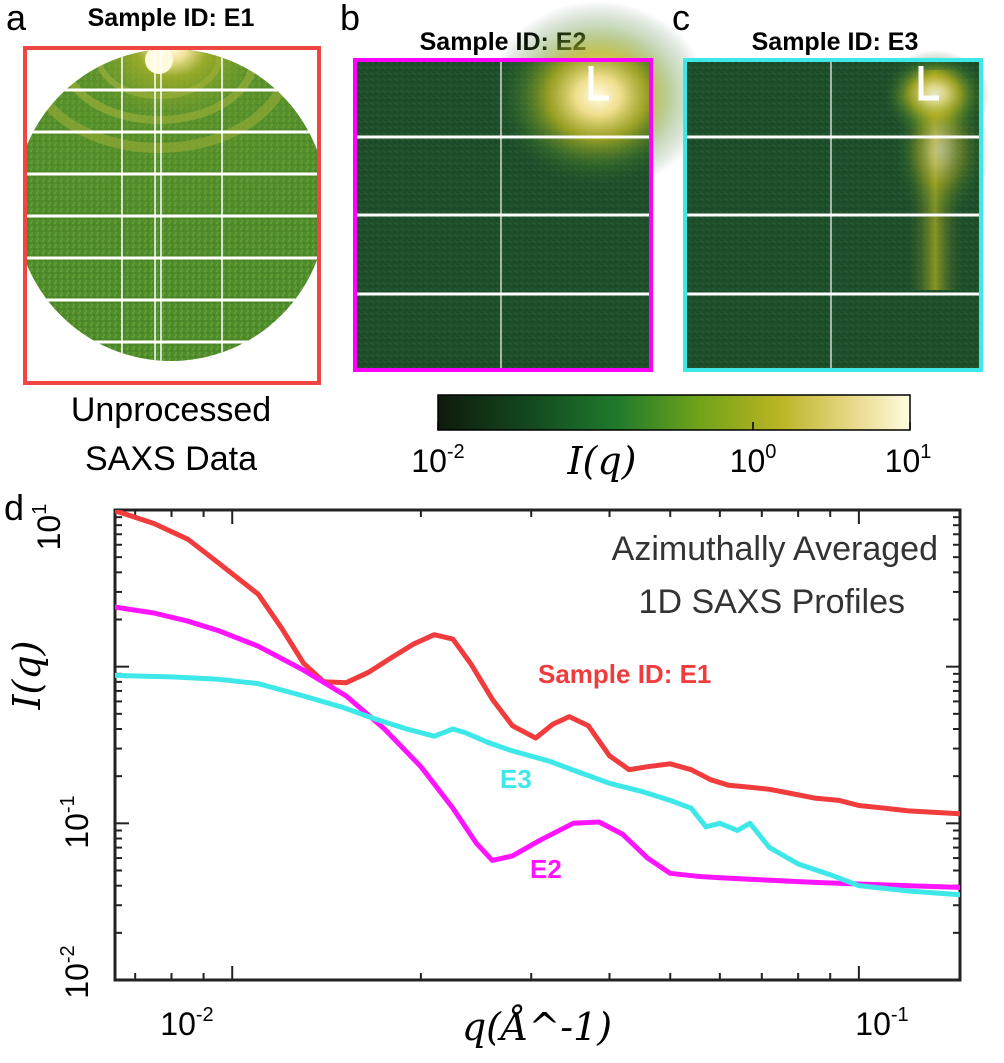 The height and width of the screenshot is (1063, 1004). What do you see at coordinates (171, 459) in the screenshot?
I see `panel-a-caption-line2: SAXS Data` at bounding box center [171, 459].